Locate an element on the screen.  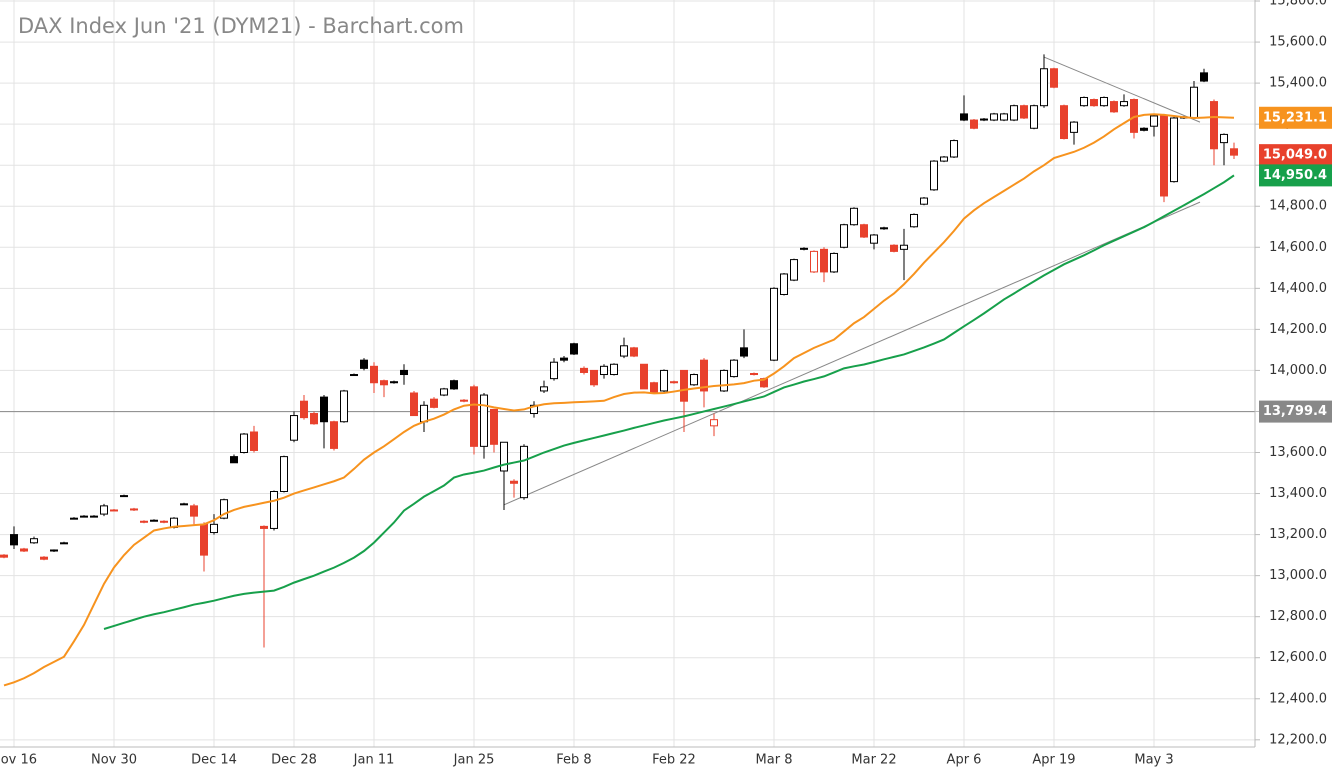
x-tick-label: May 3 is located at coordinates (1153, 760).